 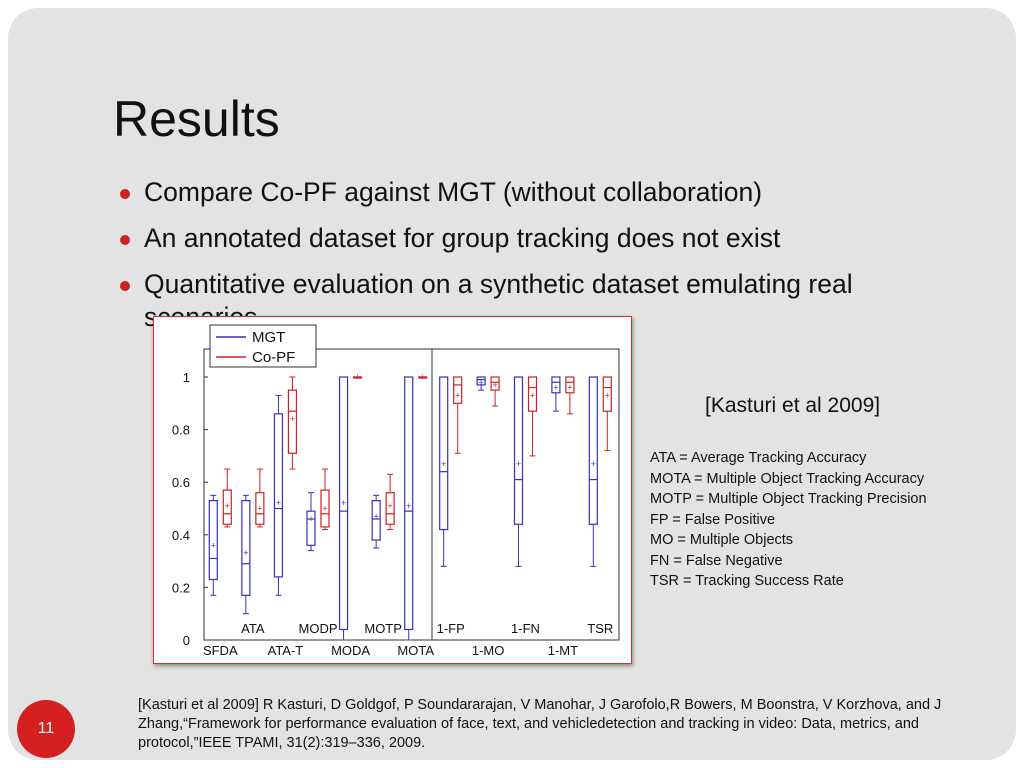 I want to click on page-number-badge: 11, so click(x=46, y=729).